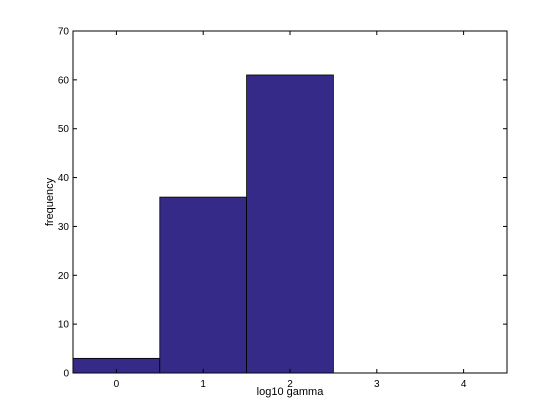 Image resolution: width=560 pixels, height=420 pixels. What do you see at coordinates (64, 129) in the screenshot?
I see `y-tick-label-5: 50` at bounding box center [64, 129].